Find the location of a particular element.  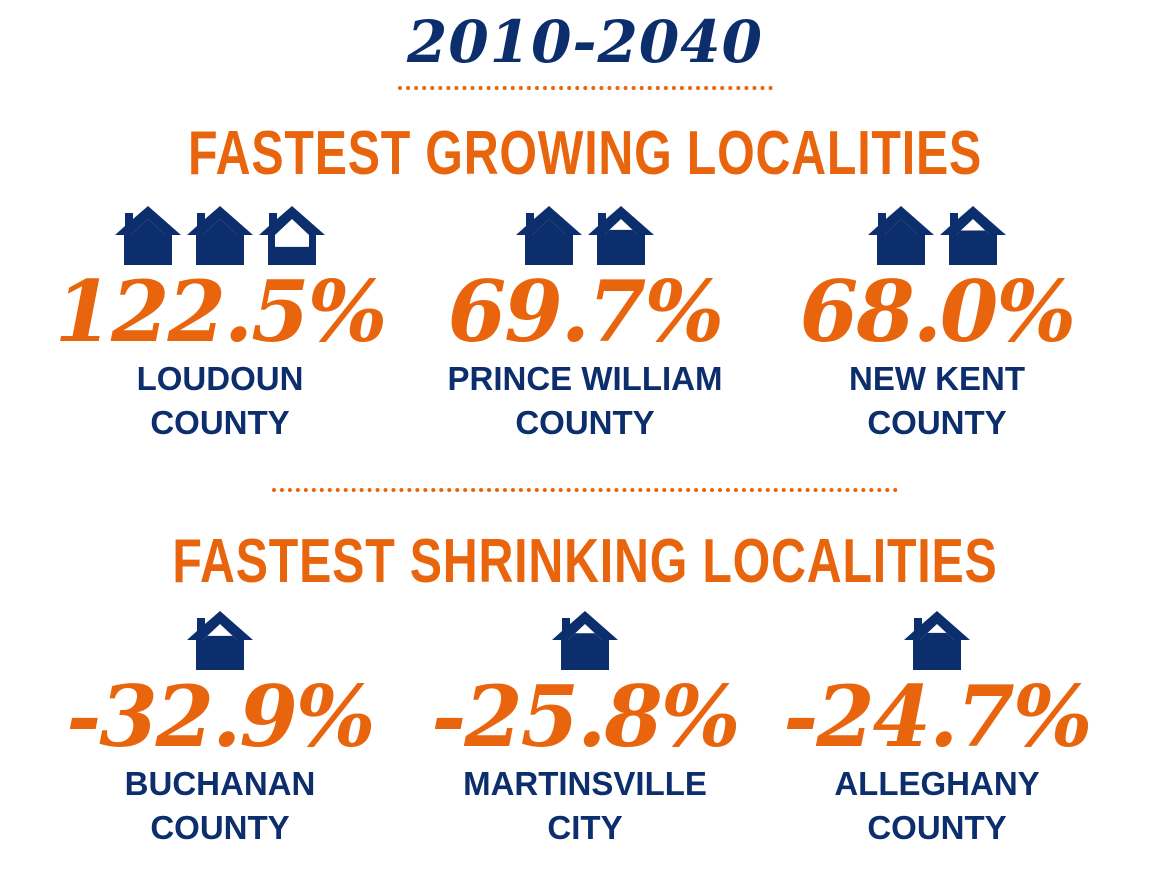

locality-name: ALLEGHANY is located at coordinates (937, 783).